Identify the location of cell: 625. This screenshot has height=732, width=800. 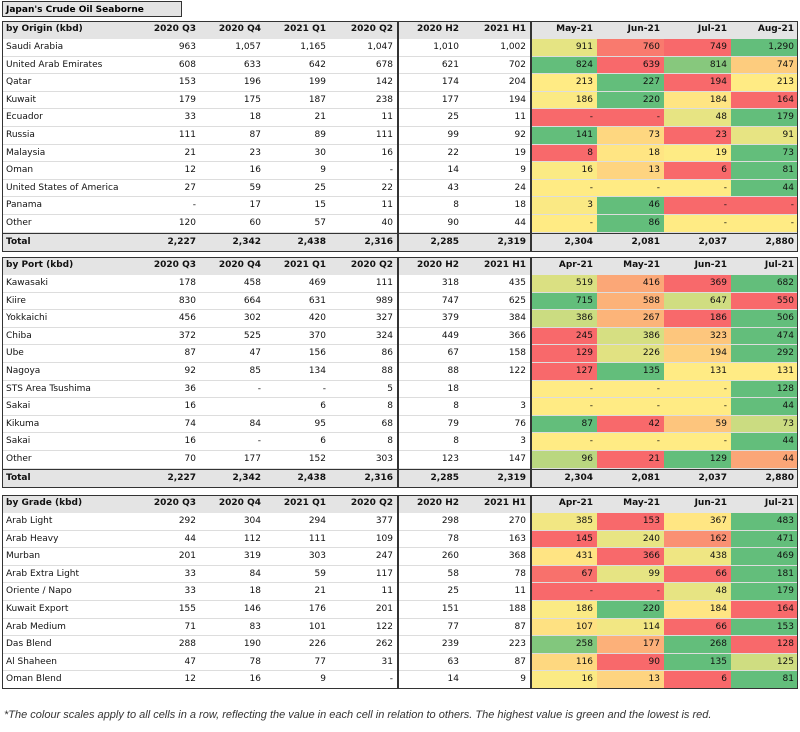
(496, 302).